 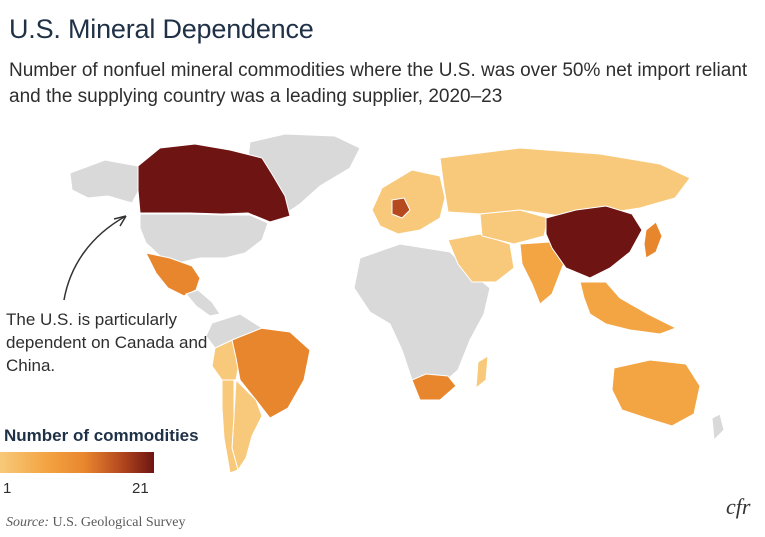 I want to click on region-usa, so click(x=204, y=238).